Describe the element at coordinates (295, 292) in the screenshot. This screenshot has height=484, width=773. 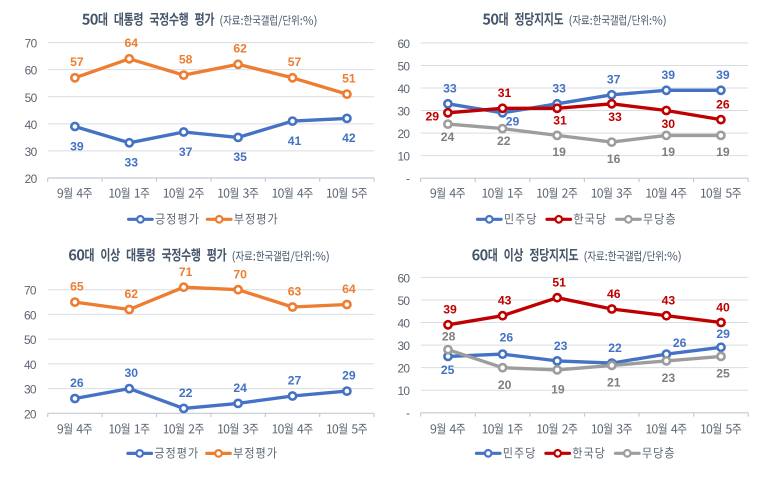
I see `svg-text: 63` at that location.